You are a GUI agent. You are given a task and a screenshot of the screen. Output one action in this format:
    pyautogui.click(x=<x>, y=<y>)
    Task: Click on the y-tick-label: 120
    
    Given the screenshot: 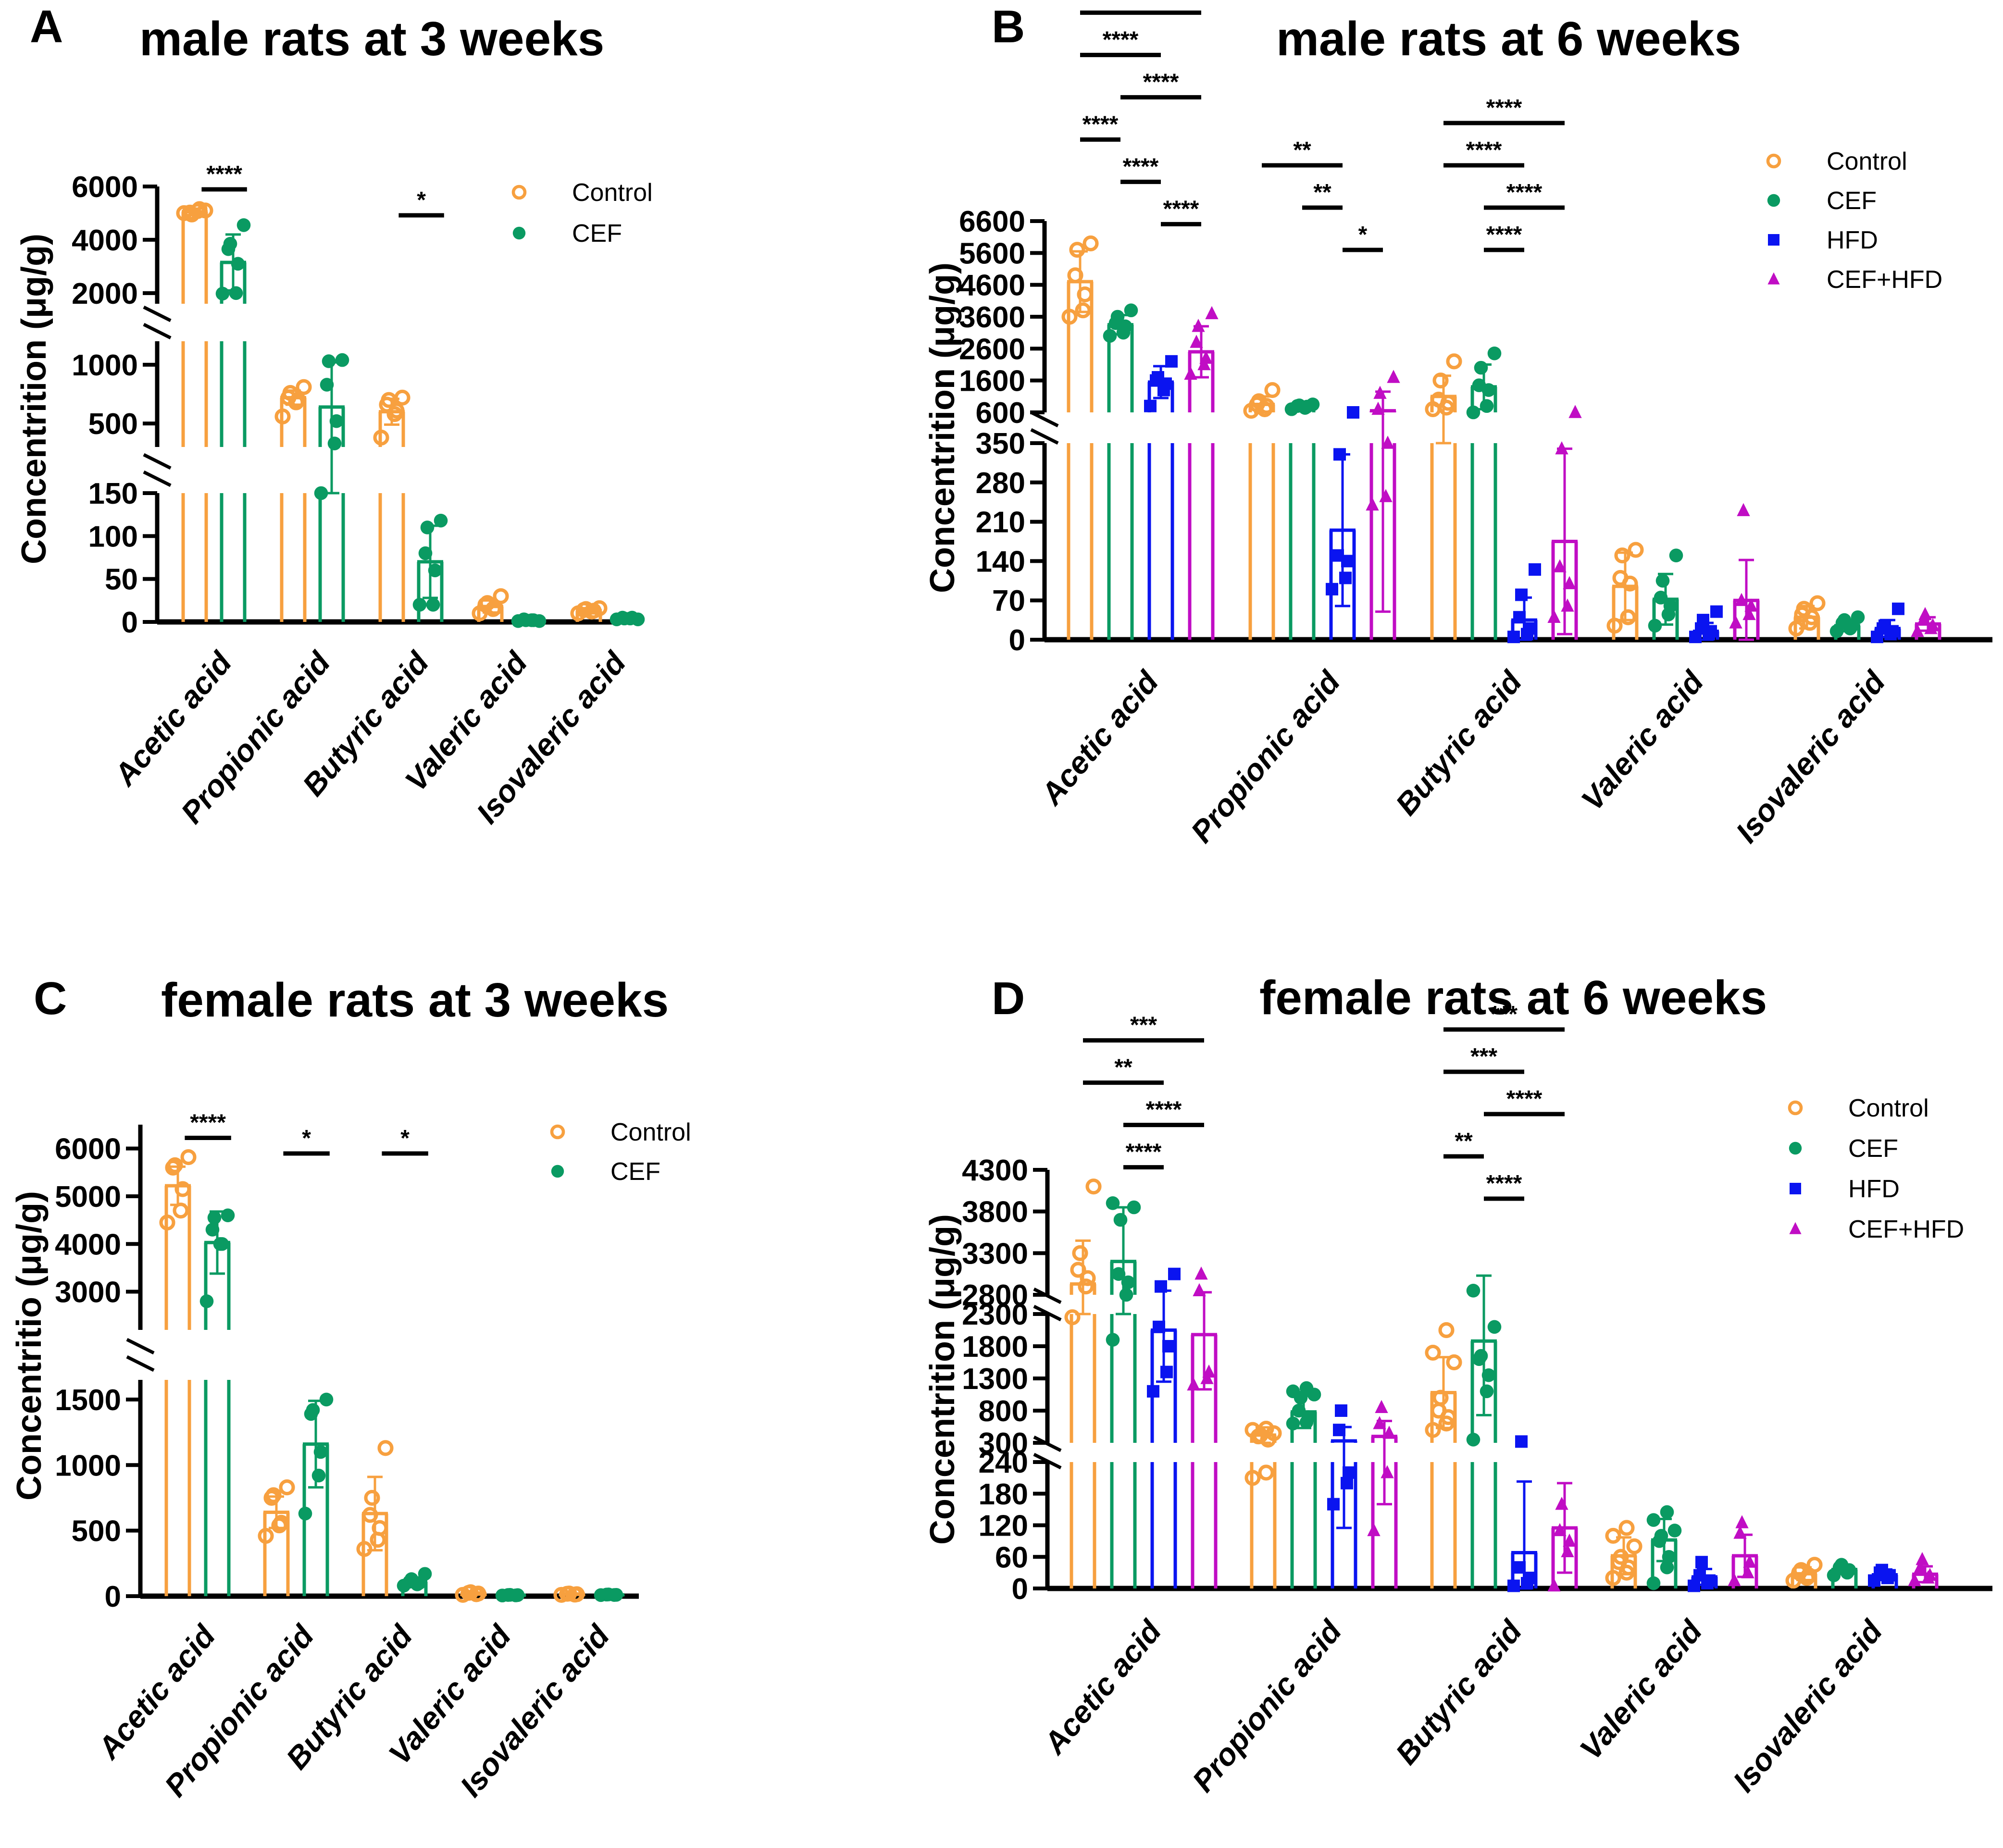 What is the action you would take?
    pyautogui.click(x=1003, y=1527)
    